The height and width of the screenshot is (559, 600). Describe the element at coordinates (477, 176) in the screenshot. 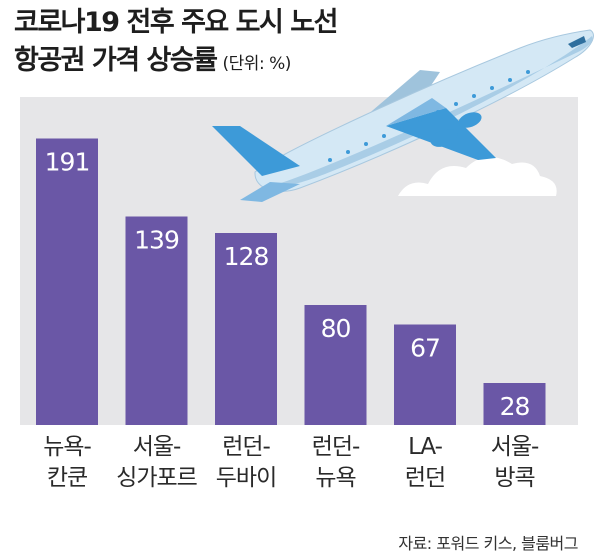

I see `cloud-icon` at that location.